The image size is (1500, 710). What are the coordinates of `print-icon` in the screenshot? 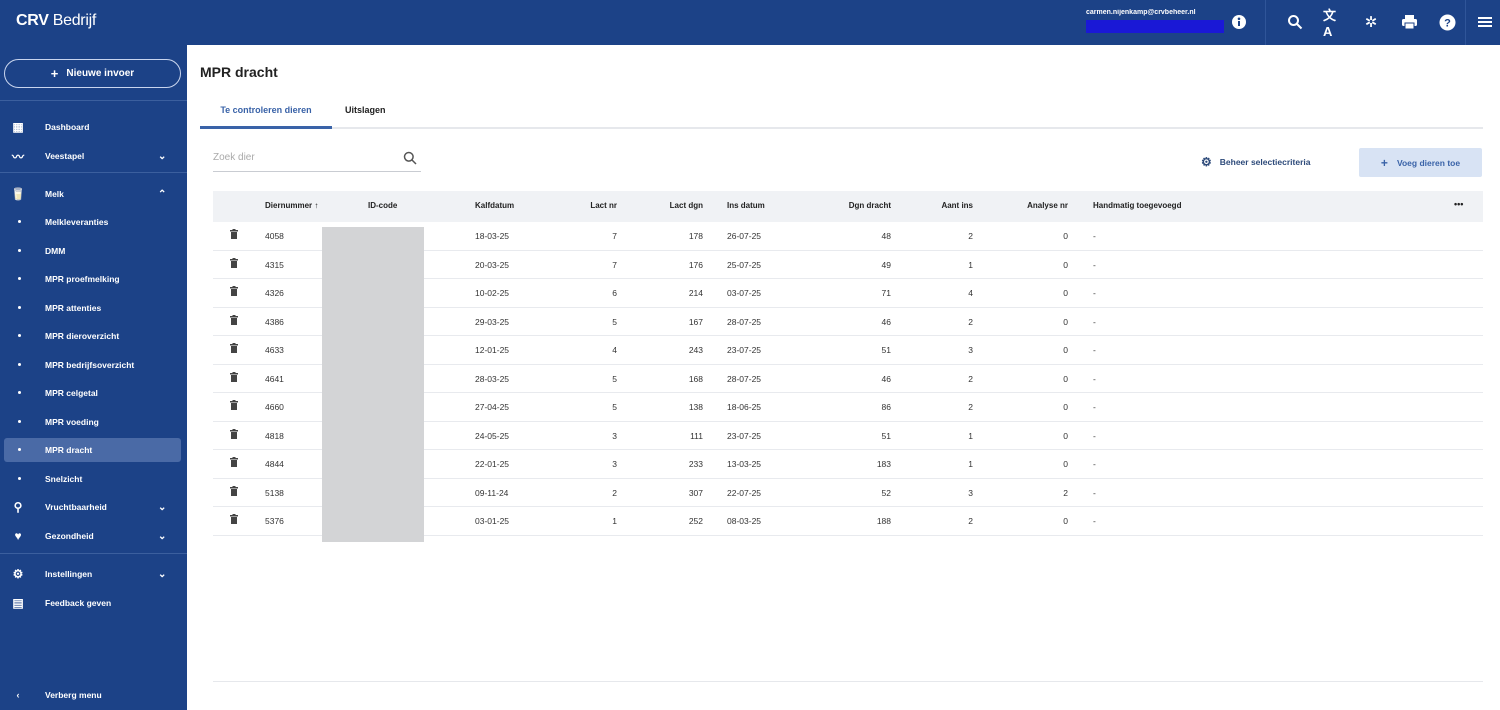 It's located at (1409, 22).